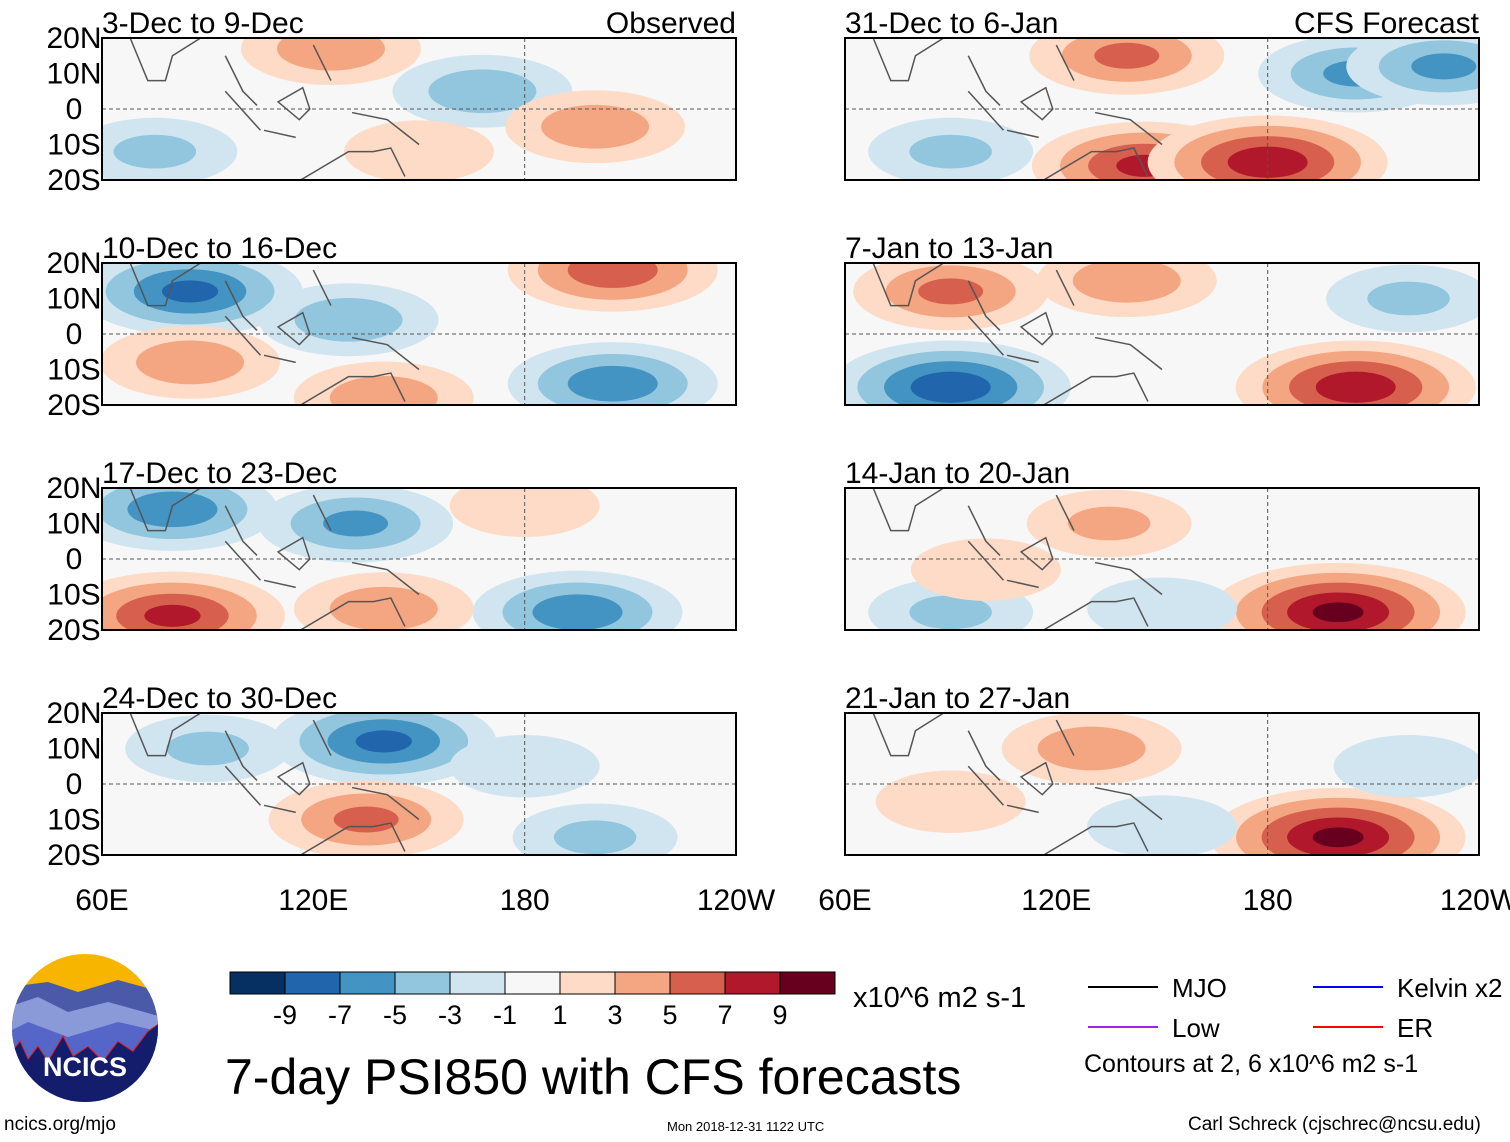  Describe the element at coordinates (1387, 23) in the screenshot. I see `panel-tag: CFS Forecast` at that location.